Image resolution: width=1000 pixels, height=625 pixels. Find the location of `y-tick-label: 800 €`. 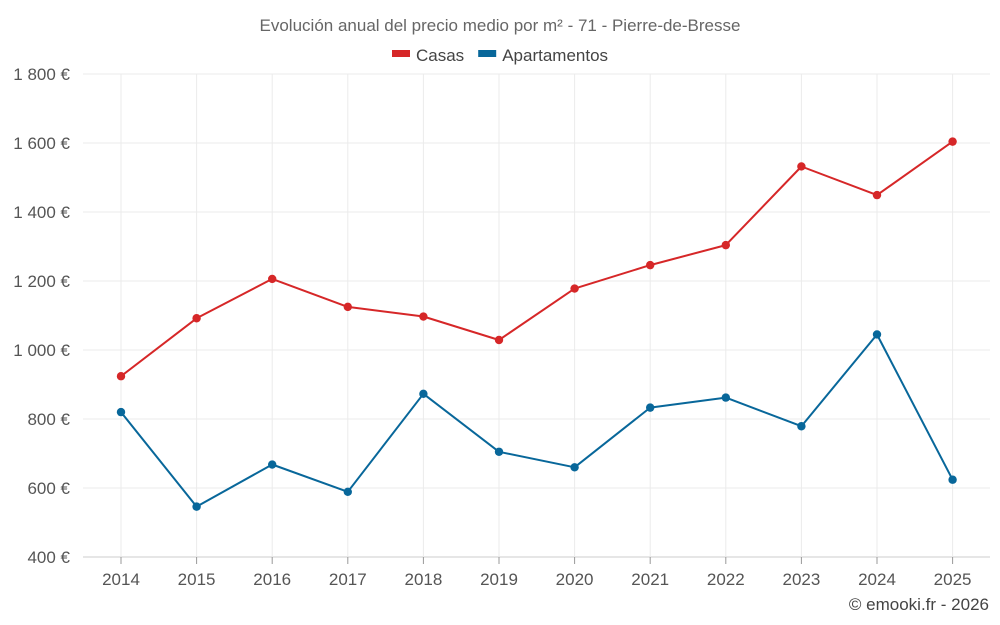

y-tick-label: 800 € is located at coordinates (48, 419).